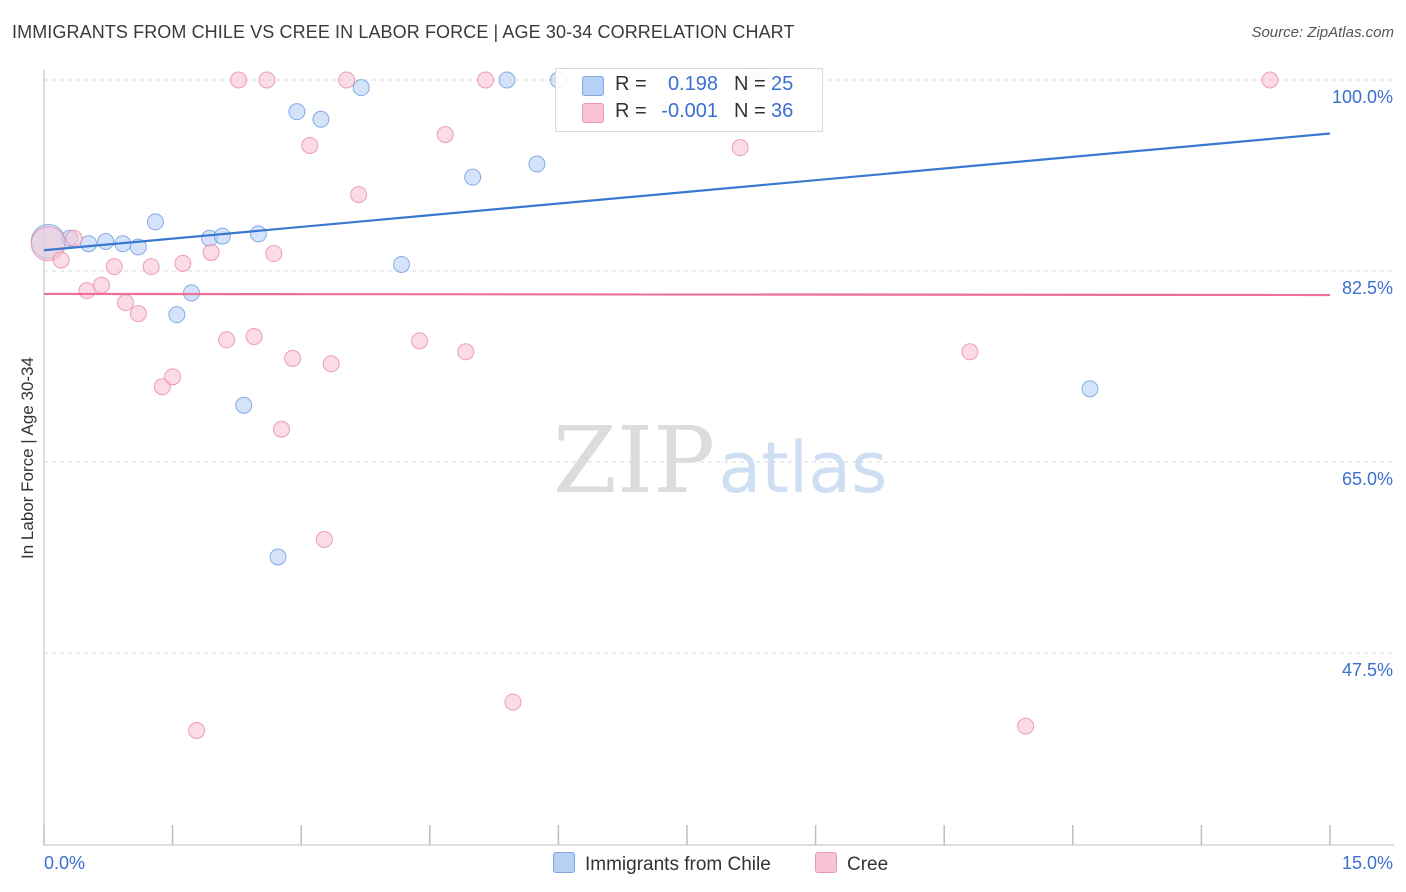  What do you see at coordinates (687, 192) in the screenshot?
I see `chile-regression-line` at bounding box center [687, 192].